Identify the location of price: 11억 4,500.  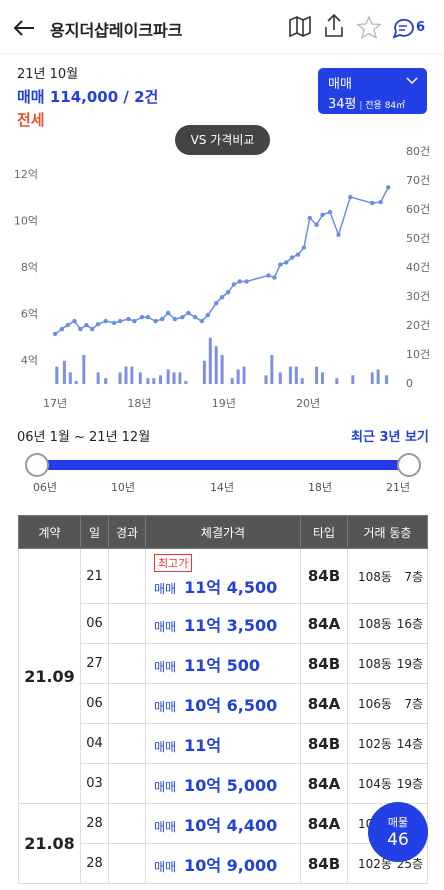
(231, 587).